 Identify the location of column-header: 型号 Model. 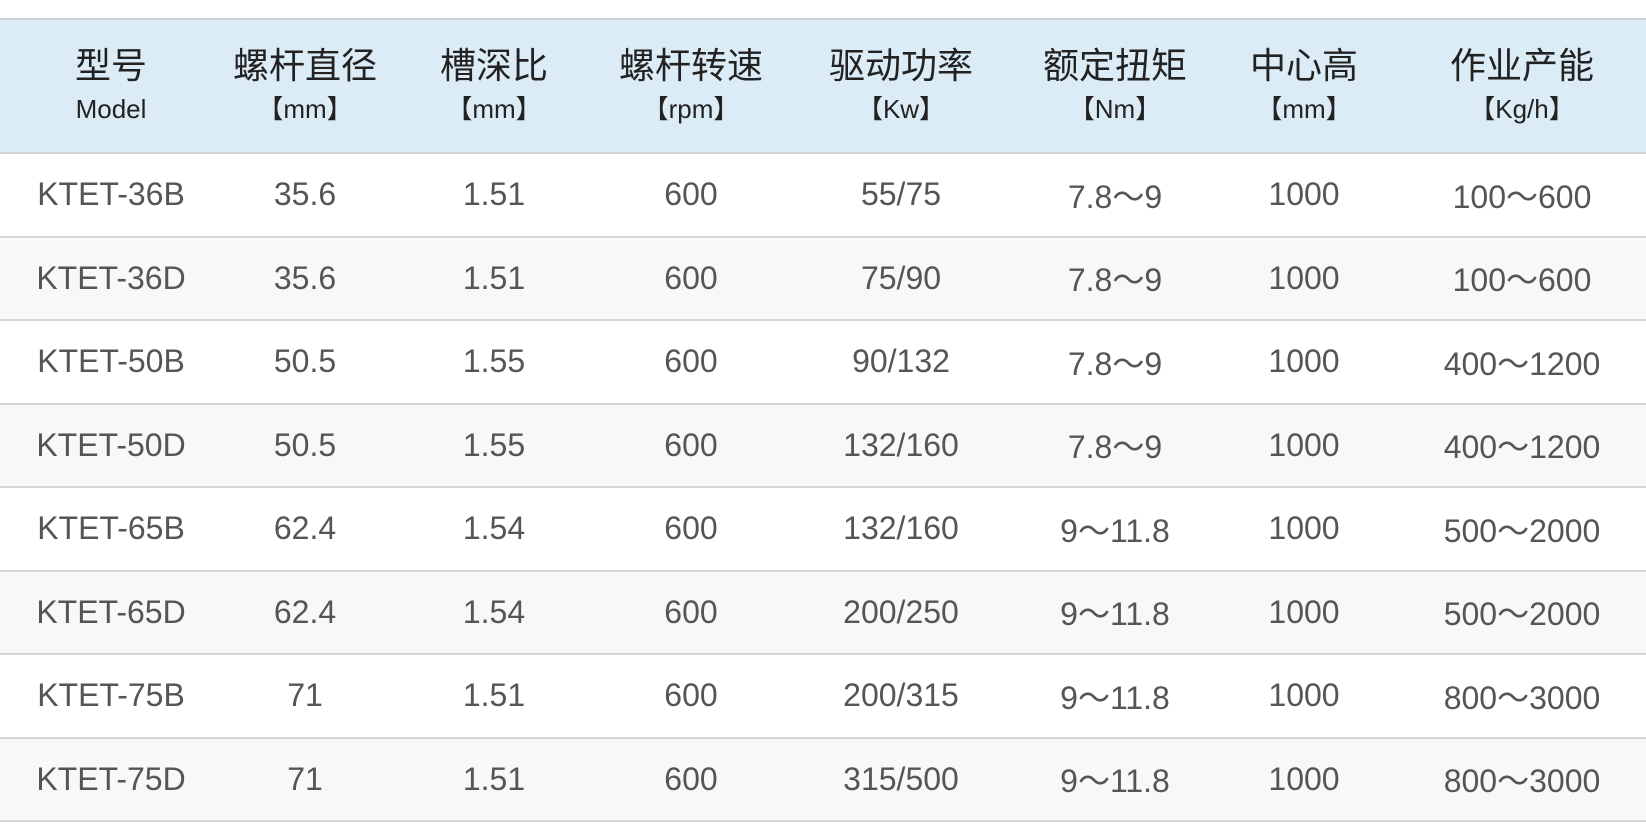
(111, 86).